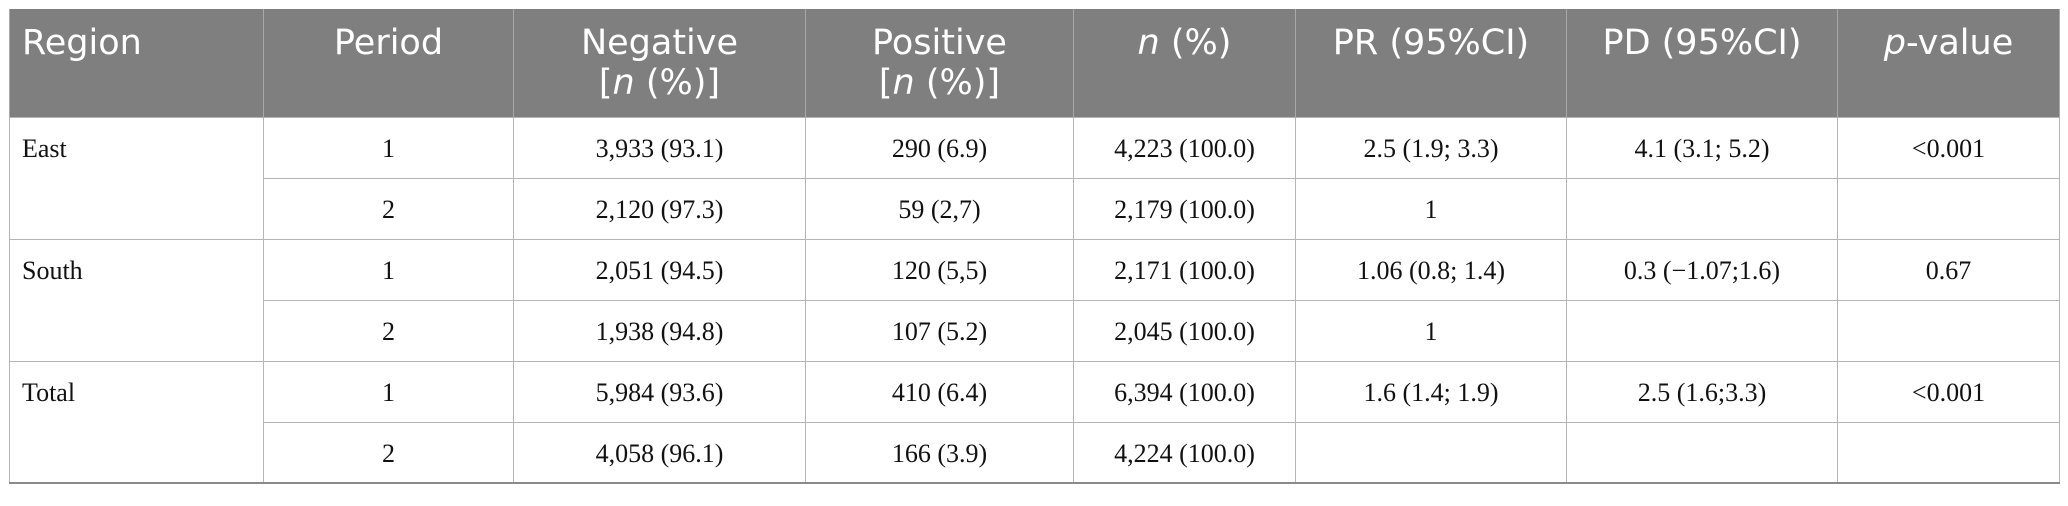 Image resolution: width=2068 pixels, height=506 pixels. I want to click on n-cell: 4,223 (100.0), so click(1184, 147).